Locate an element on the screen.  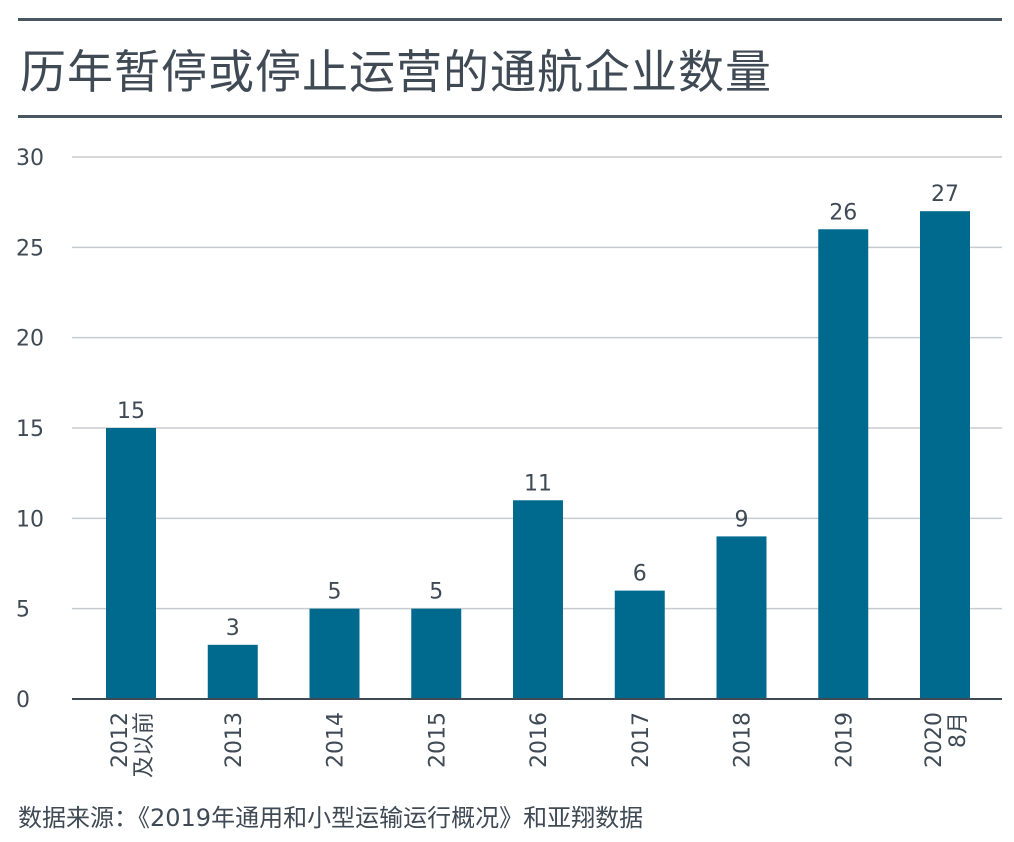
source-note: 数据来源：《2019年通用和小型运输运行概况》和亚翔数据 is located at coordinates (331, 818).